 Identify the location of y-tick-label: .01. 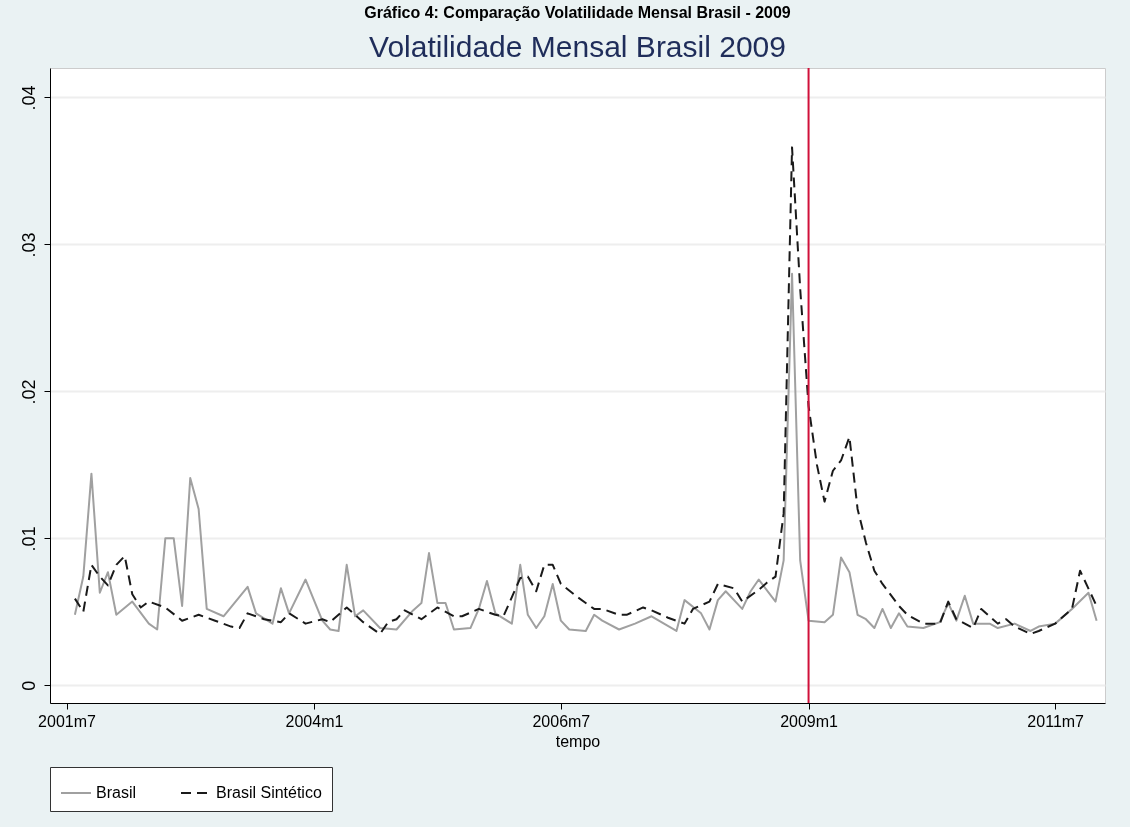
(28, 539).